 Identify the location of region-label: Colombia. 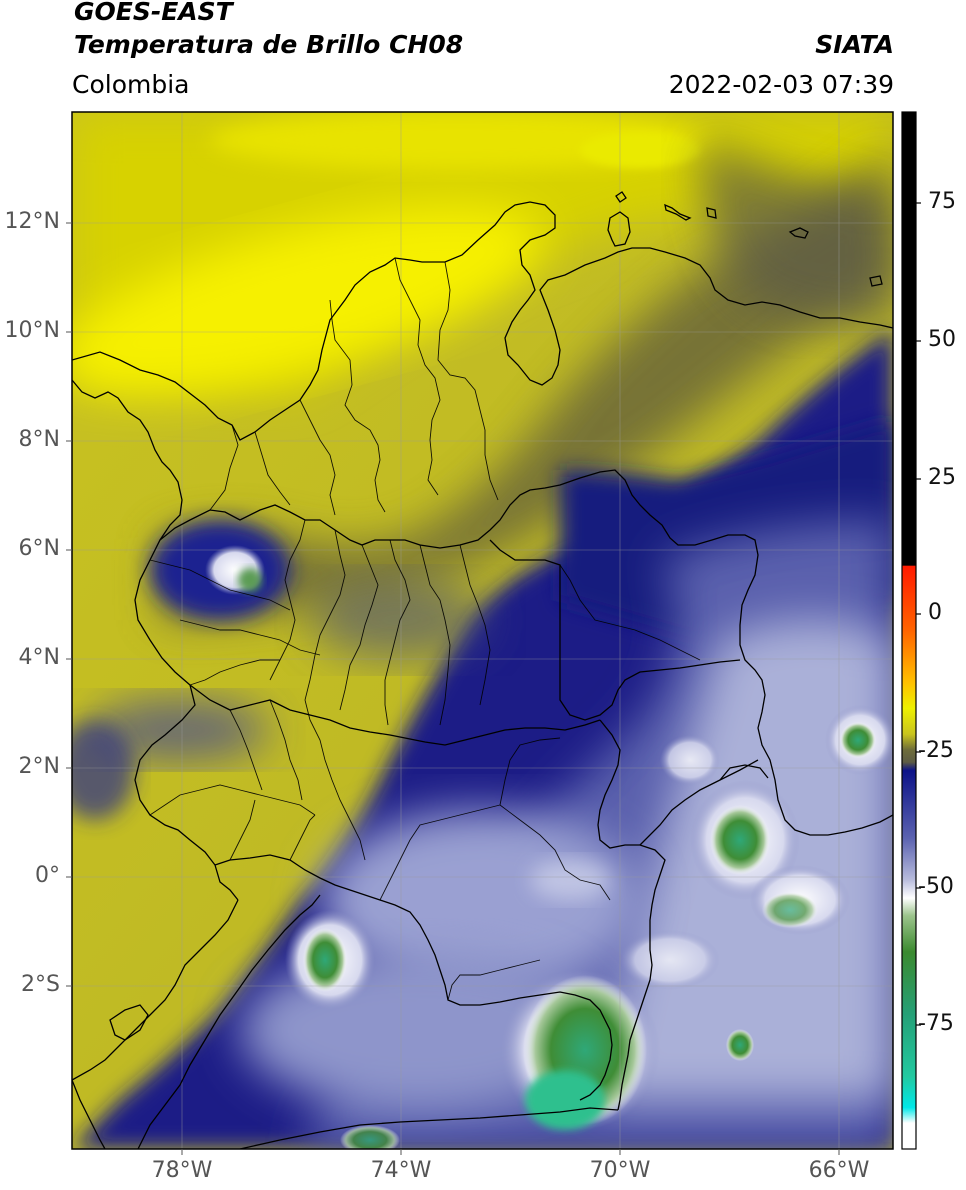
(131, 84).